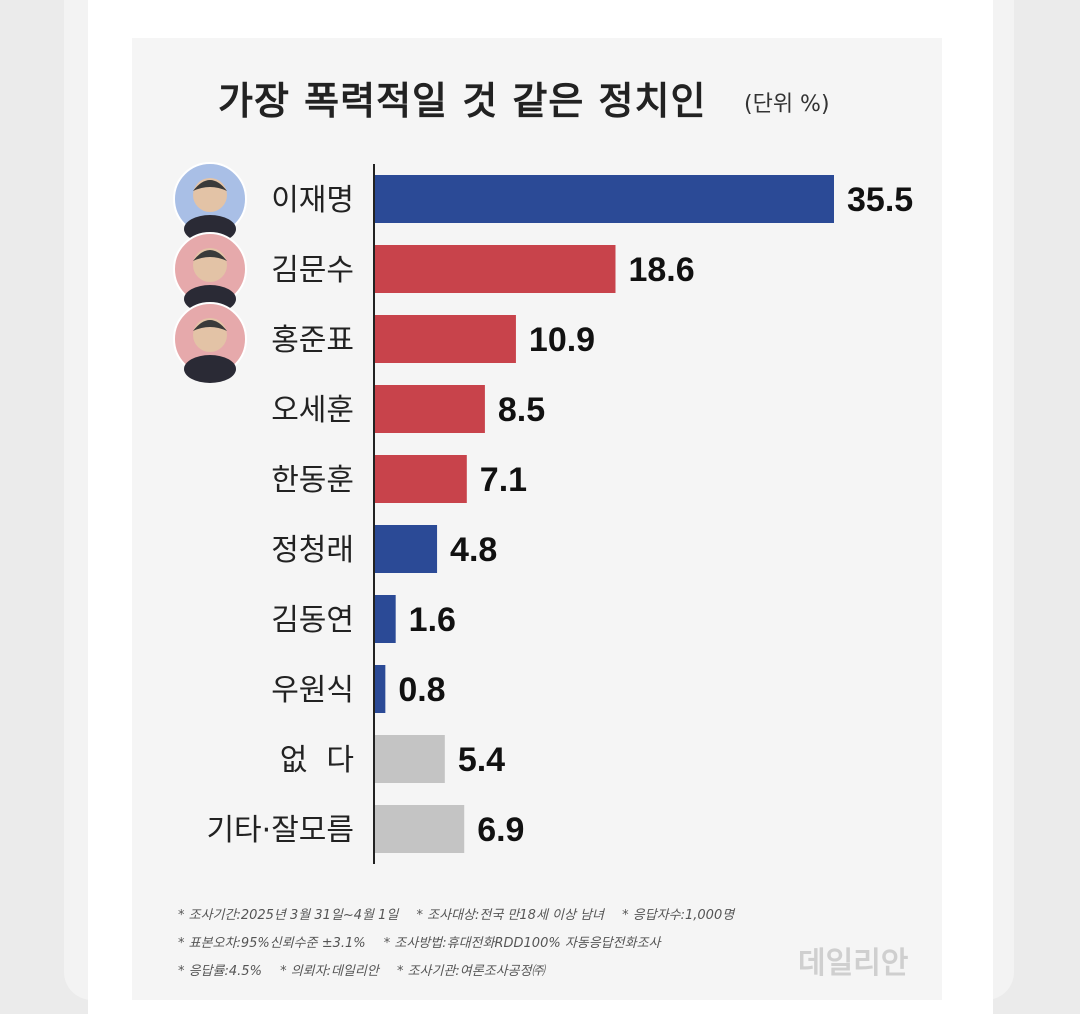 This screenshot has width=1080, height=1014. I want to click on footnote-survey-period: * 조사기간:2025년 3월 31일~4월 1일, so click(288, 915).